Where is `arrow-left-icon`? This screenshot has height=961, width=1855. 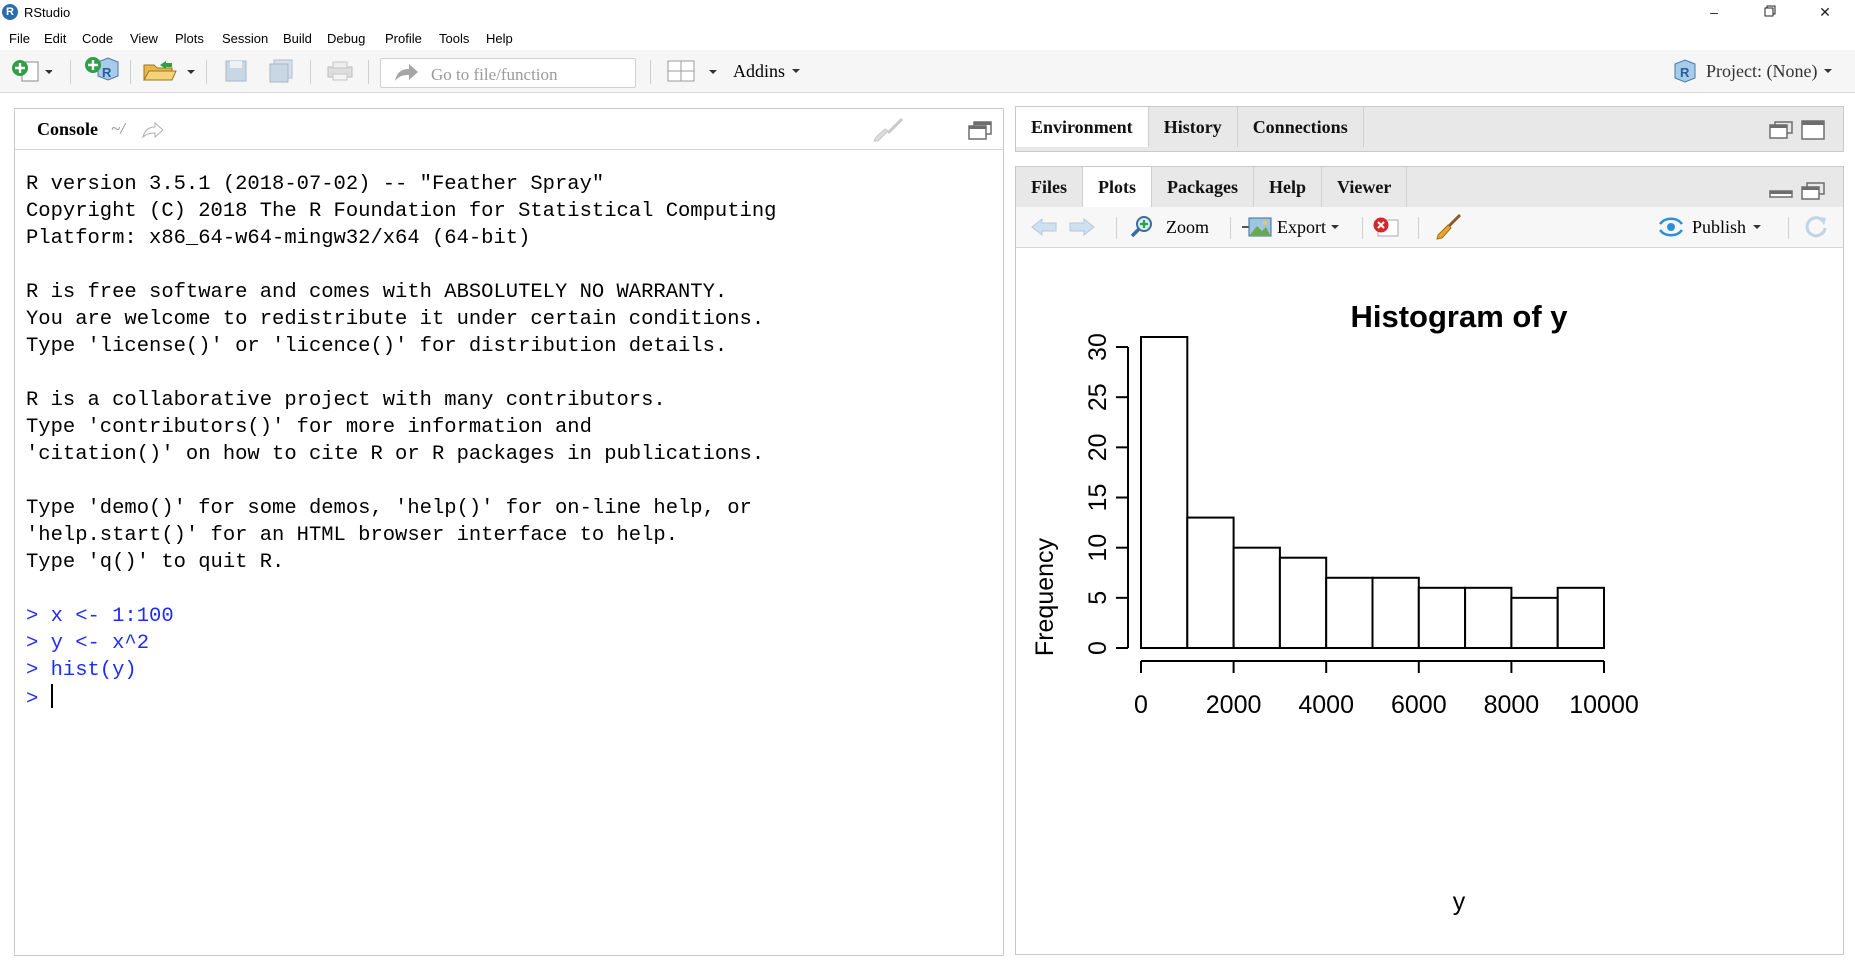 arrow-left-icon is located at coordinates (1044, 227).